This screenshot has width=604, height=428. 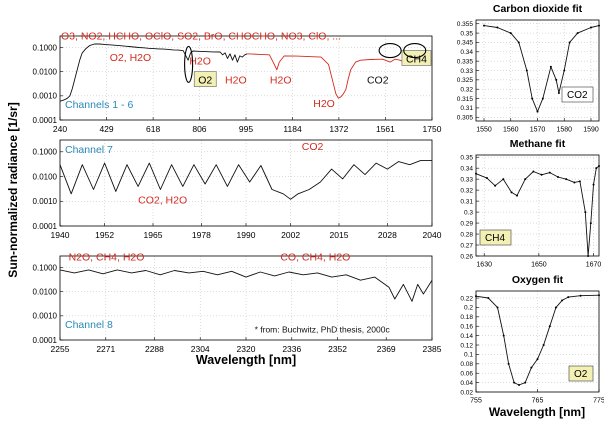 What do you see at coordinates (468, 355) in the screenshot?
I see `y-tick-label: 0.1` at bounding box center [468, 355].